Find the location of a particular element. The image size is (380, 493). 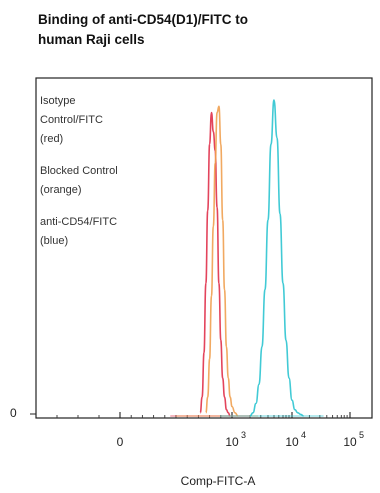

legend-entry-2-line-2: (orange) is located at coordinates (61, 190).